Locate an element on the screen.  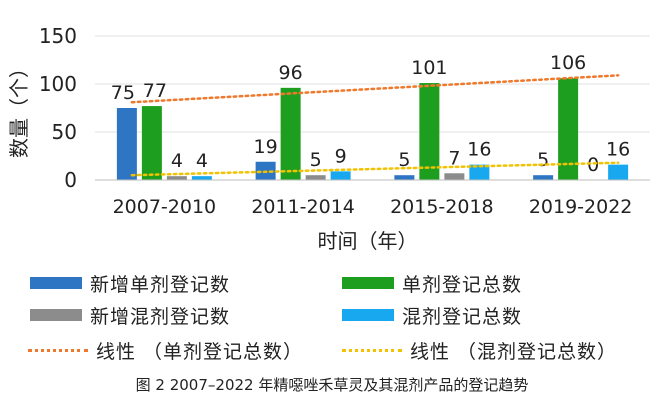
legend-item-total-single: 单剂登记总数 is located at coordinates (432, 283).